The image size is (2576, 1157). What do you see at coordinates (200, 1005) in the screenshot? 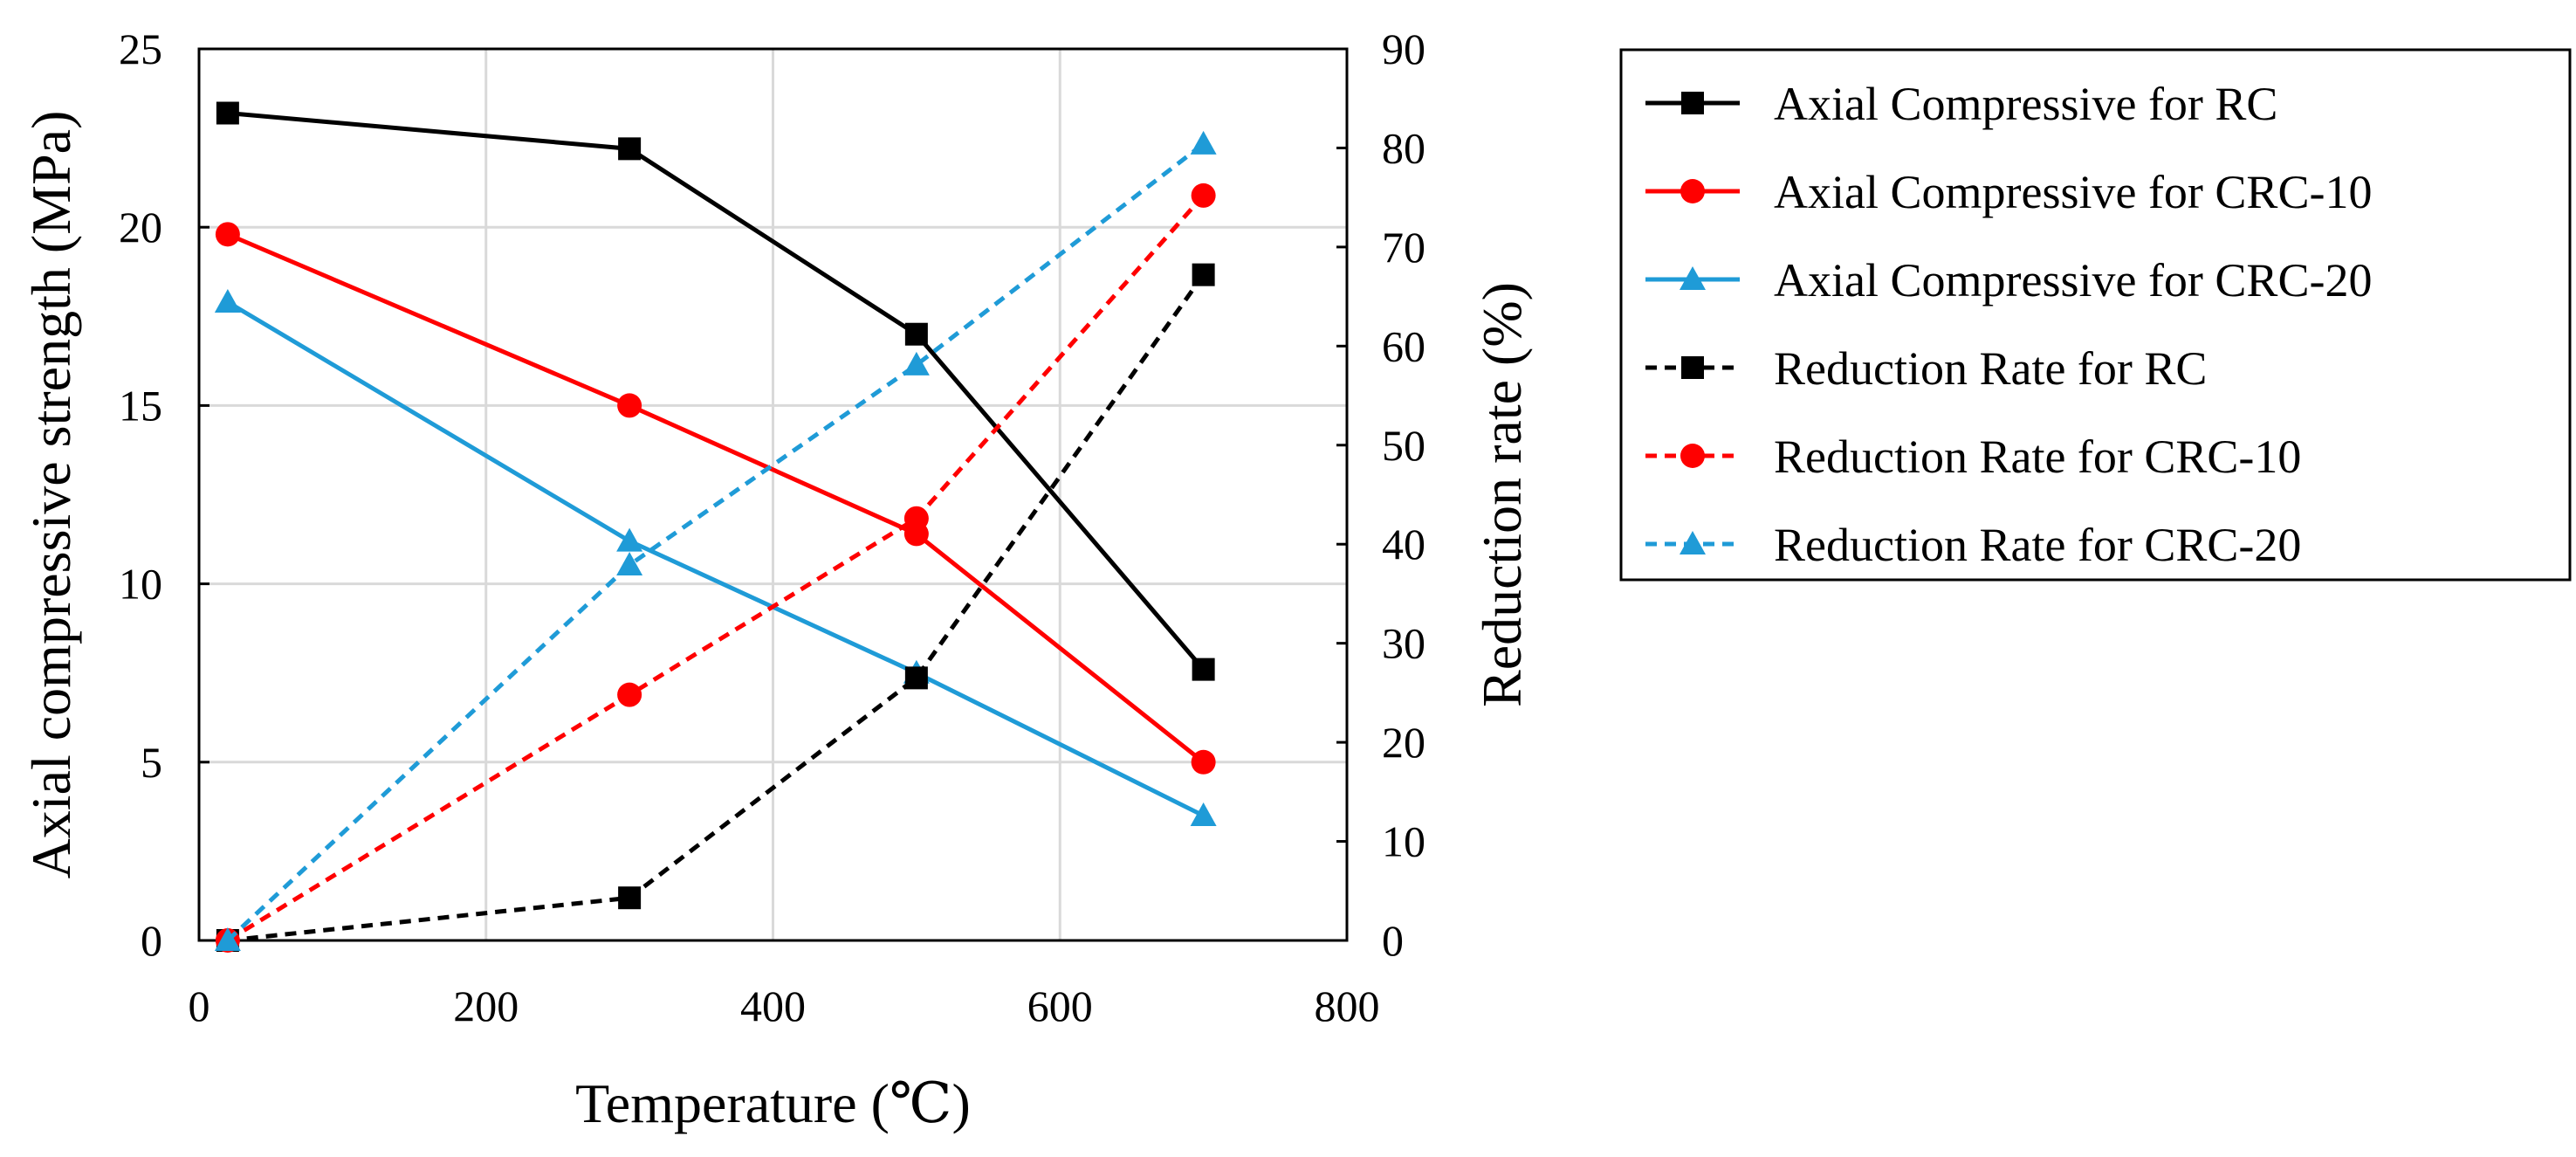
I see `x-tick-label: 0` at bounding box center [200, 1005].